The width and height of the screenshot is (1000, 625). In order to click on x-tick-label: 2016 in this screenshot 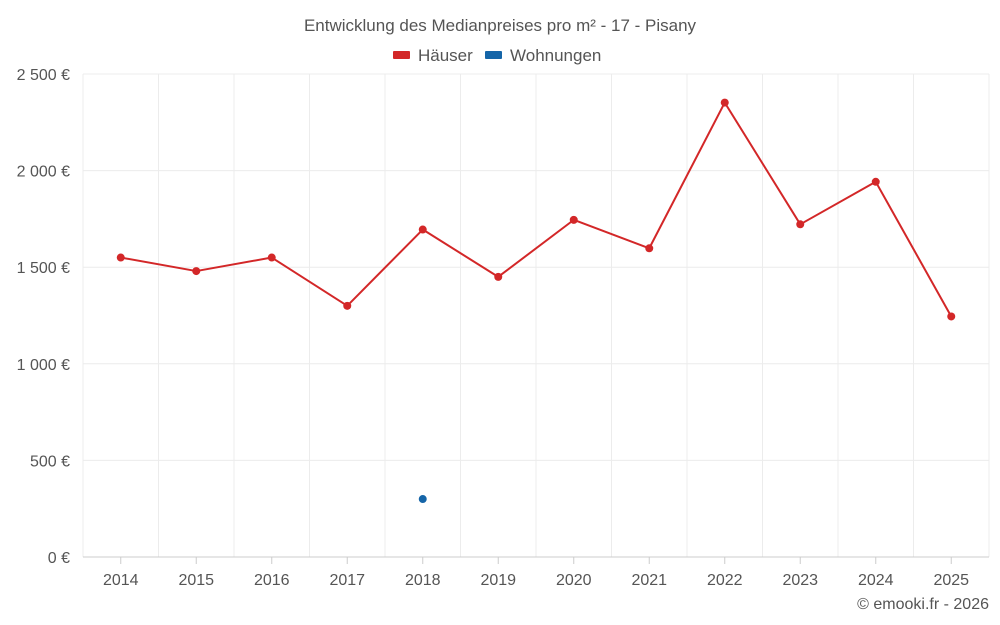, I will do `click(272, 580)`.